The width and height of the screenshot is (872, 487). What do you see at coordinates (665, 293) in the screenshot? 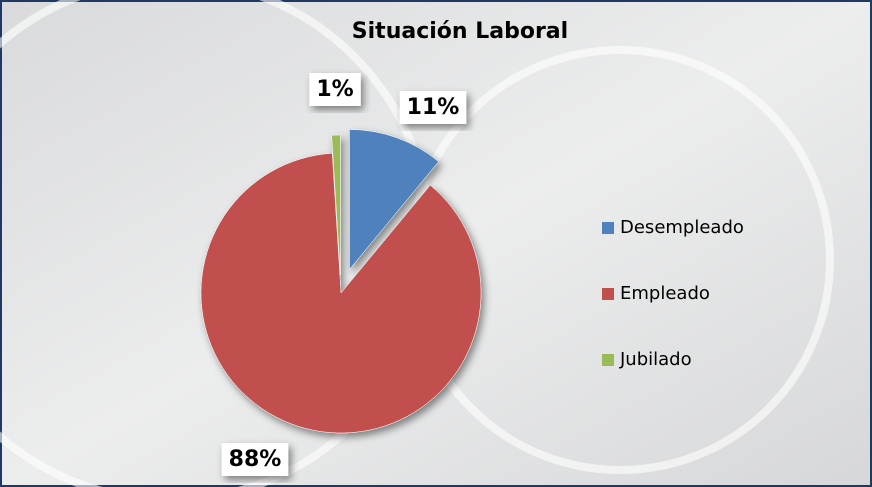
I see `legend-label: Empleado` at bounding box center [665, 293].